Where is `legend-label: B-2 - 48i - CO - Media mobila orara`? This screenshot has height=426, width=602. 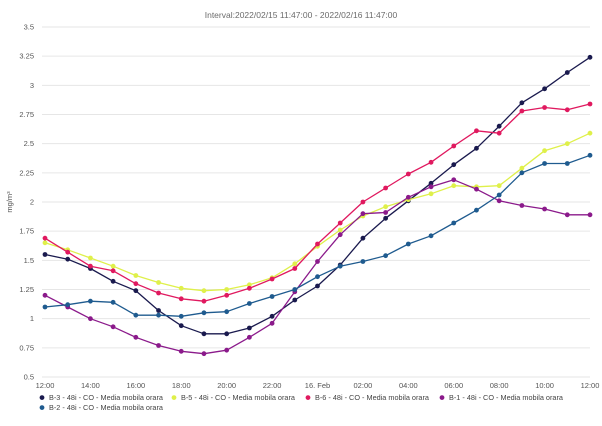 legend-label: B-2 - 48i - CO - Media mobila orara is located at coordinates (106, 407).